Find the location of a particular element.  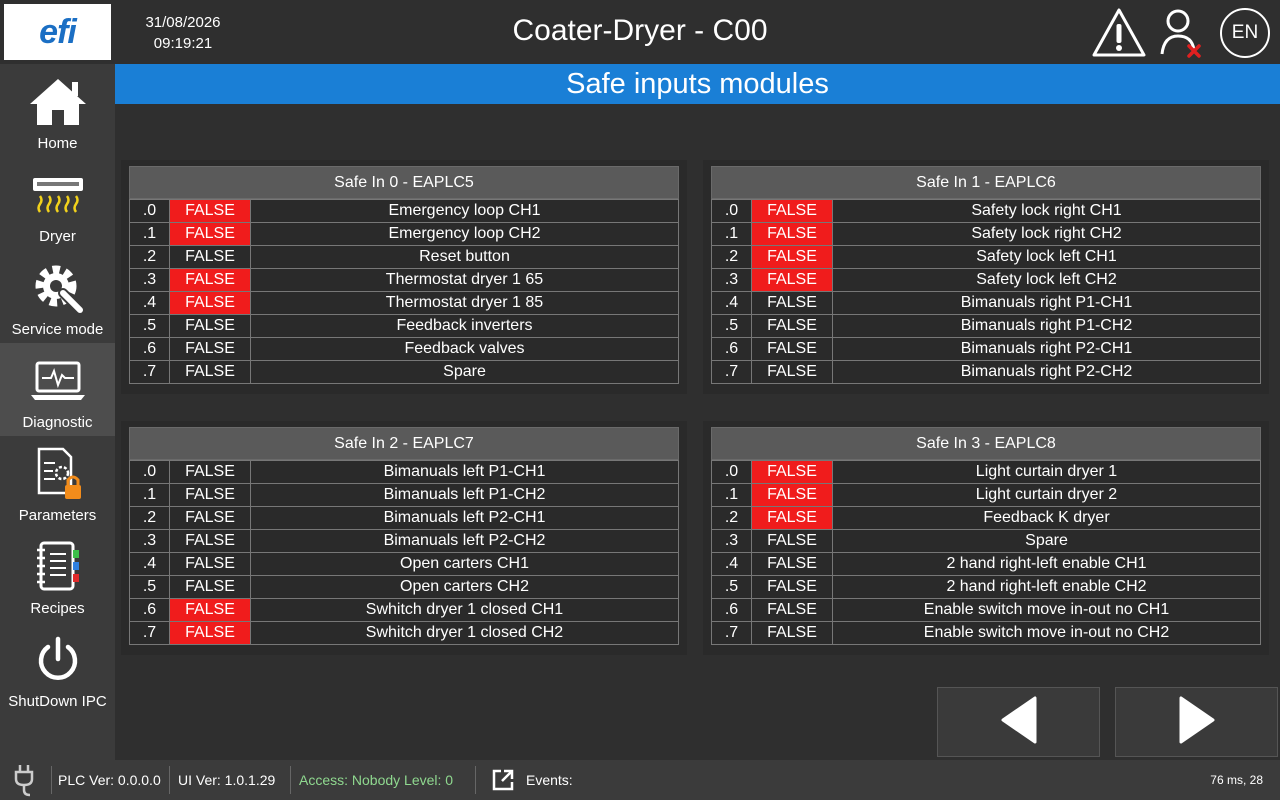

sidebar-item-diagnostic: Diagnostic is located at coordinates (57, 389).